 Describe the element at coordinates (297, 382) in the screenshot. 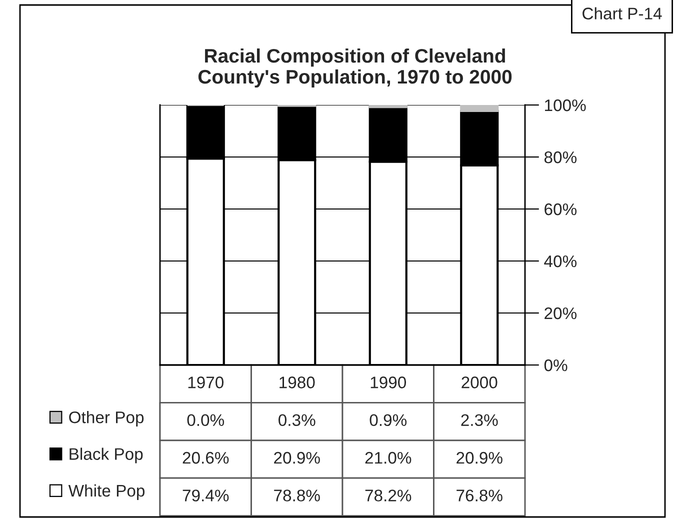

I see `x-tick-label: 1980` at that location.